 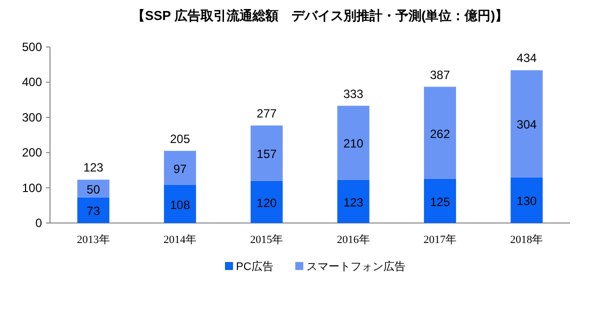 I want to click on total-label: 277, so click(x=266, y=113).